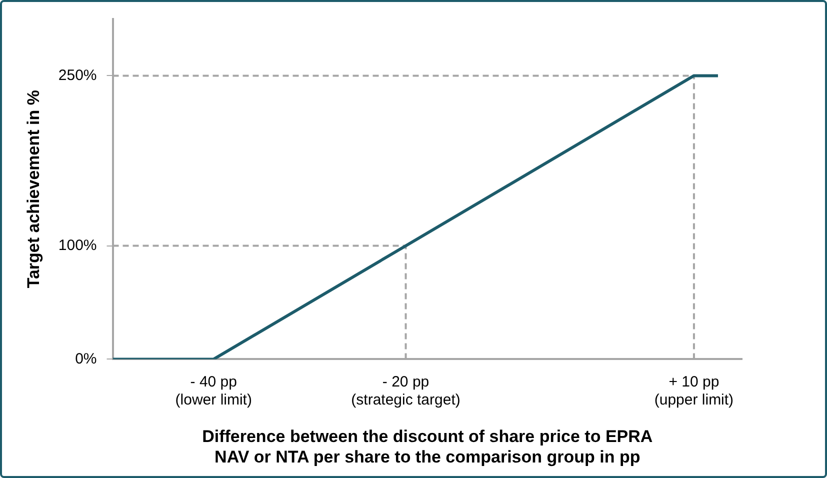 This screenshot has height=478, width=827. I want to click on x-tick-label: + 10 pp (upper limit), so click(694, 390).